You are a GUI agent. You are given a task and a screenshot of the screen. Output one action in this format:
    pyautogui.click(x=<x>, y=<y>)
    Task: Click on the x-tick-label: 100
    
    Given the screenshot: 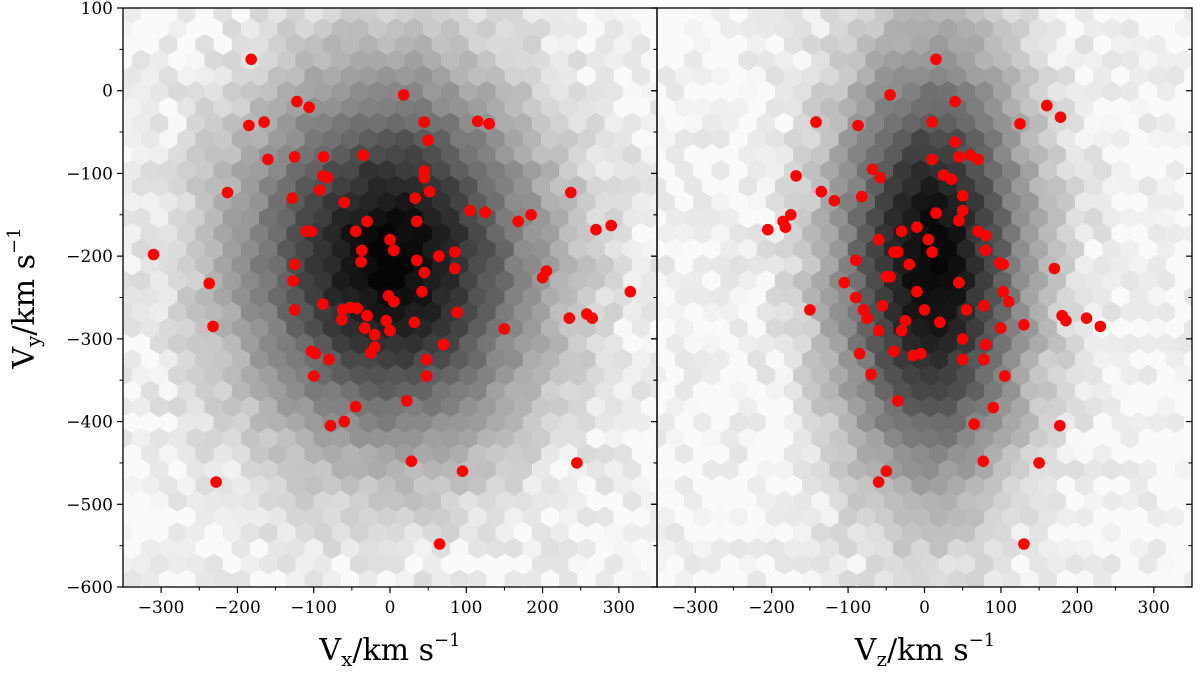 What is the action you would take?
    pyautogui.click(x=466, y=608)
    